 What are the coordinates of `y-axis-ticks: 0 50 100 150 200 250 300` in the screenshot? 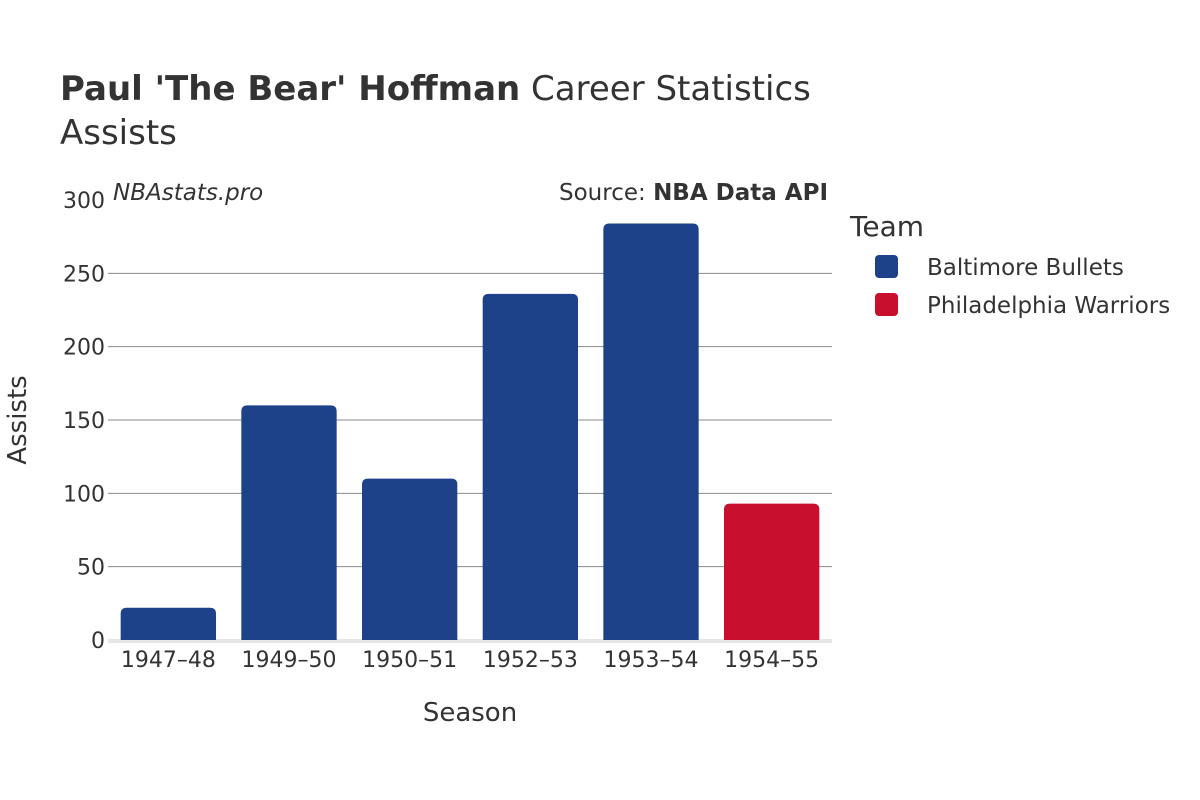 It's located at (84, 421).